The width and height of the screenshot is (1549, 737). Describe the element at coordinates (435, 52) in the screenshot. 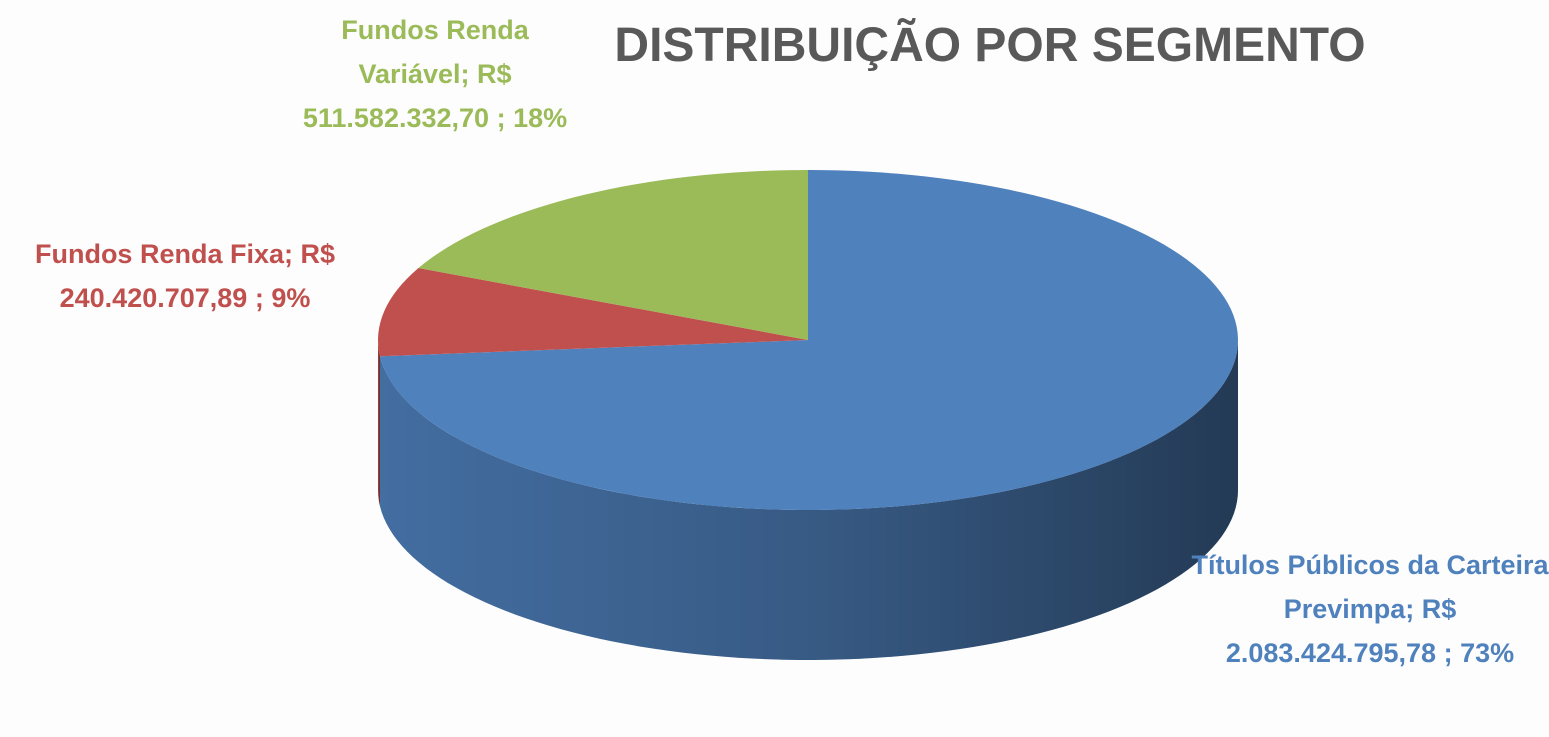

I see `label-category: Fundos Renda Variável` at that location.